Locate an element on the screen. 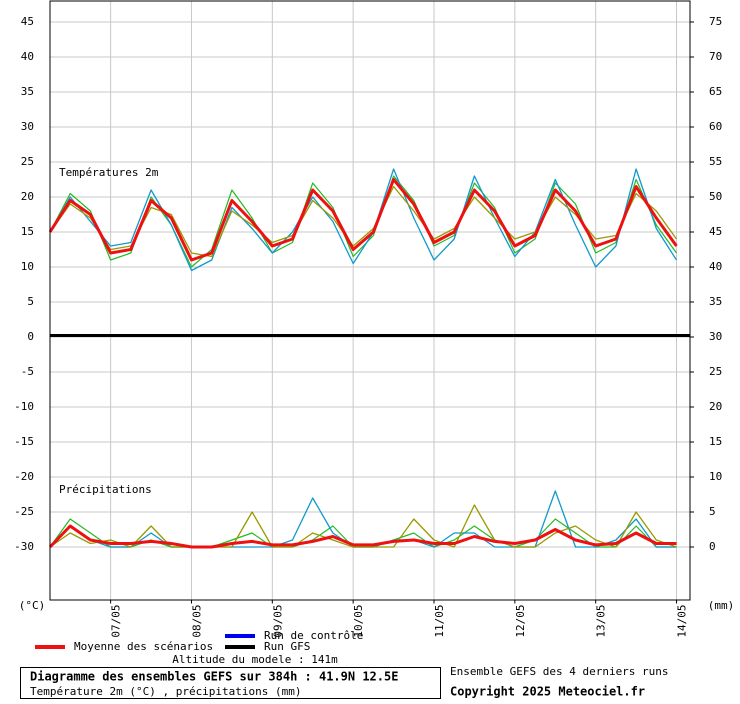  y2-tick-label: 35 is located at coordinates (715, 301).